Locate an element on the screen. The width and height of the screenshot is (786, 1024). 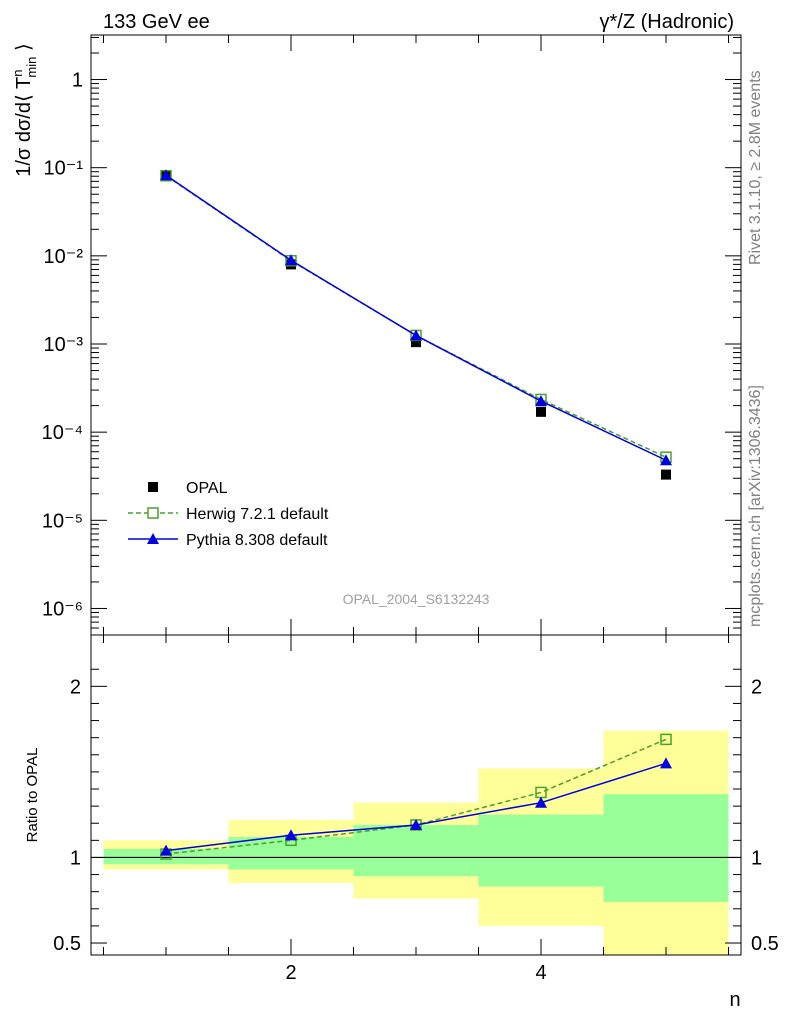
ratio-y-axis-label: Ratio to OPAL is located at coordinates (32, 795).